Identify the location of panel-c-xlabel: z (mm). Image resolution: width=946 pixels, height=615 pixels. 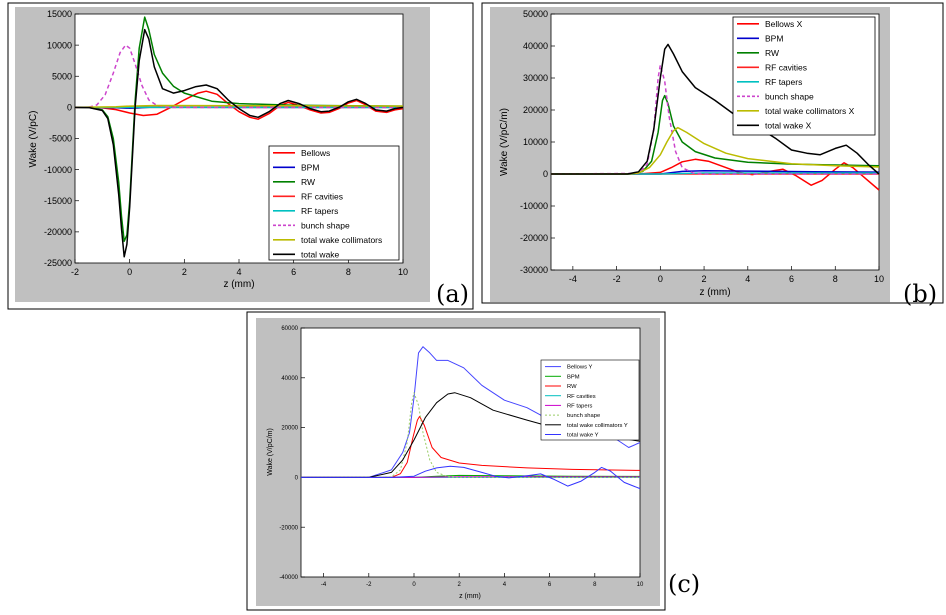
(470, 596).